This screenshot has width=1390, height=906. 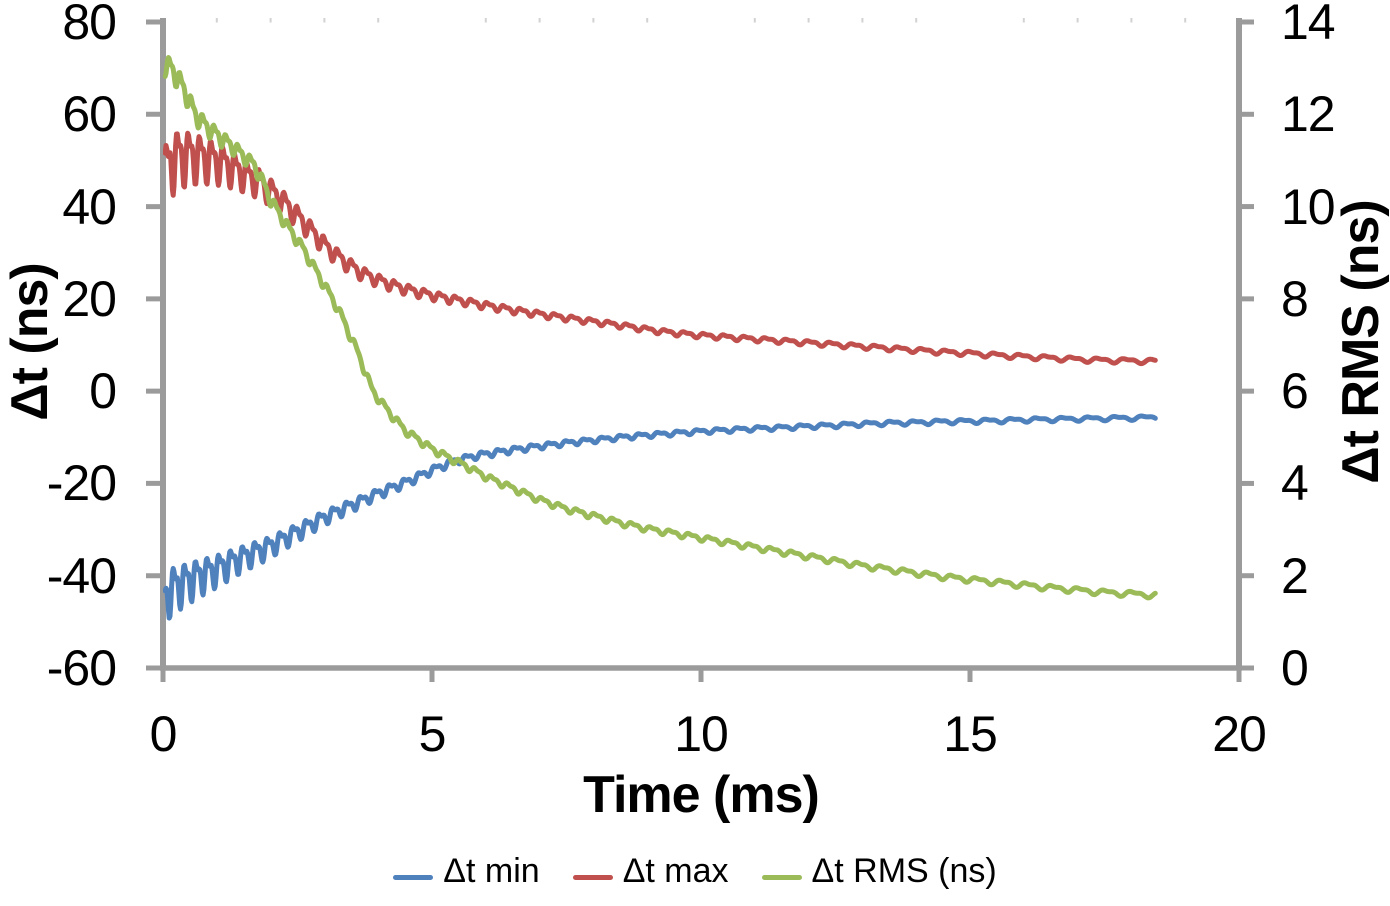 I want to click on dt-min-line-swatch, so click(x=413, y=877).